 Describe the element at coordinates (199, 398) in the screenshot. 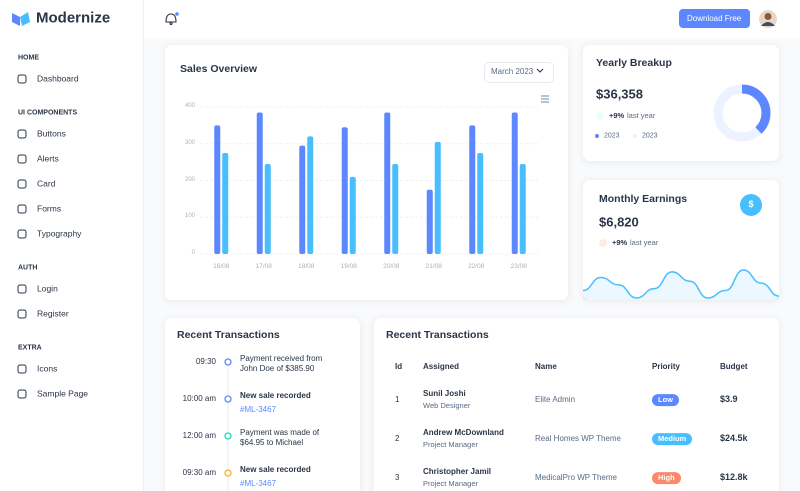

I see `timeline-time: 10:00 am` at that location.